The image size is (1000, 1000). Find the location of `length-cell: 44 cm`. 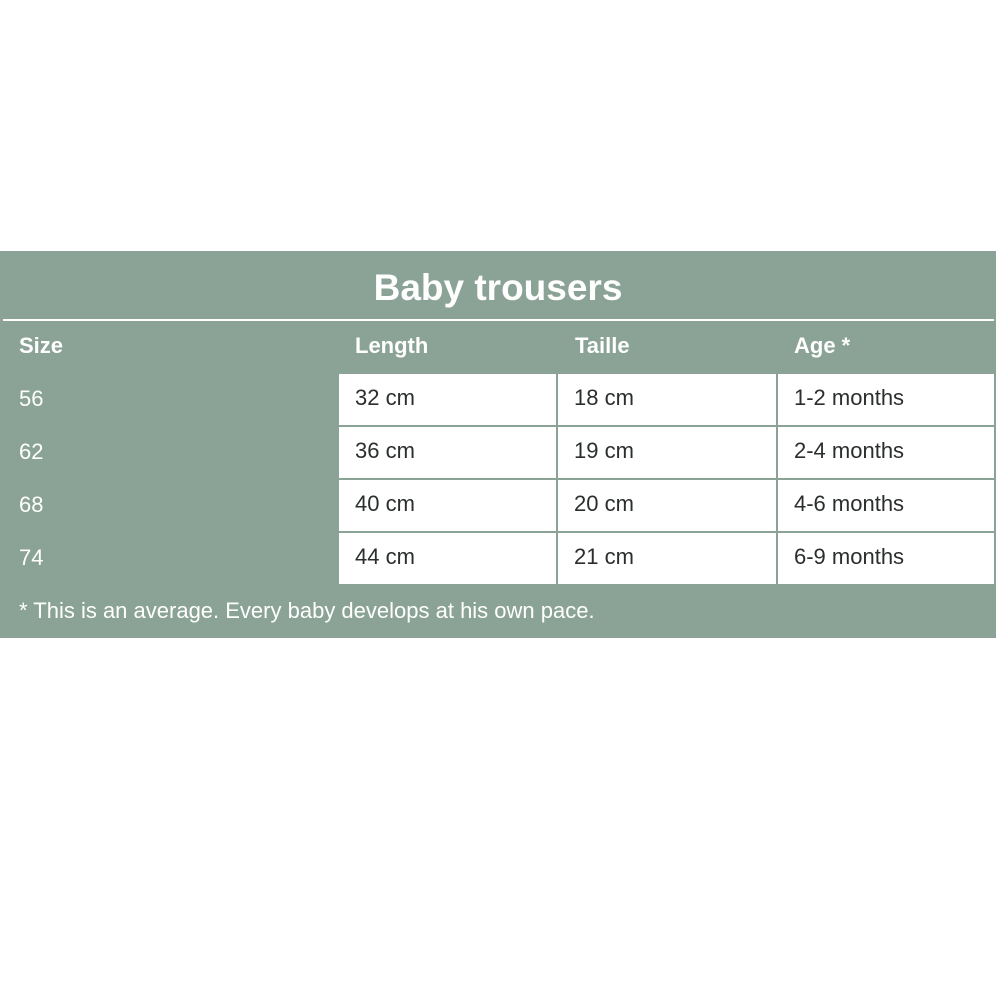

length-cell: 44 cm is located at coordinates (447, 558).